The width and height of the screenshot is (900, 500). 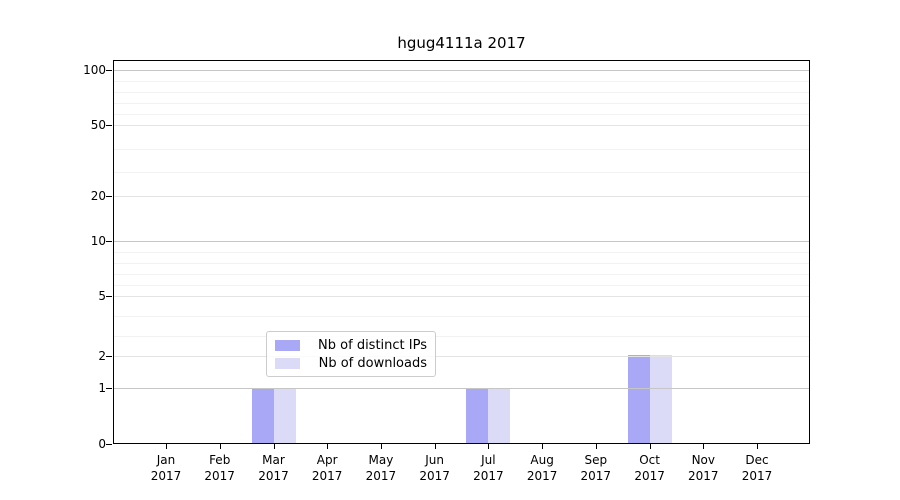 I want to click on legend: Nb of distinct IPs Nb of downloads, so click(x=351, y=354).